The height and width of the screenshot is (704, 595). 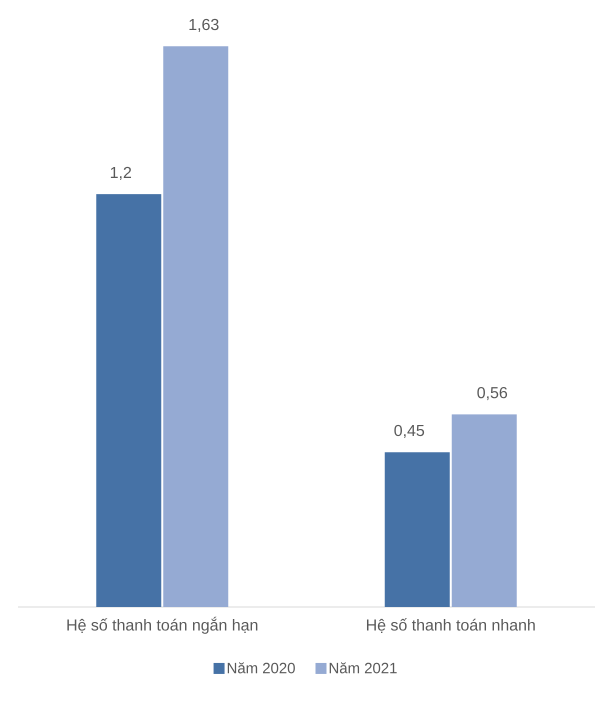 What do you see at coordinates (492, 393) in the screenshot?
I see `data-label: 0,56` at bounding box center [492, 393].